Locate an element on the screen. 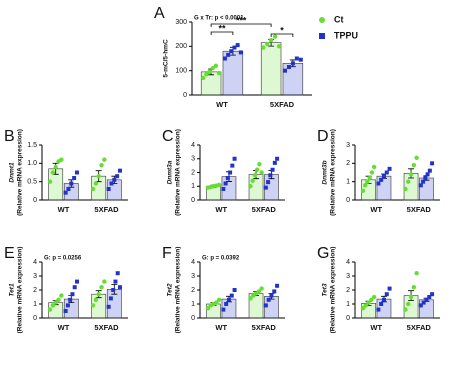 The image size is (474, 384). y-tick-label: 300 is located at coordinates (181, 22).